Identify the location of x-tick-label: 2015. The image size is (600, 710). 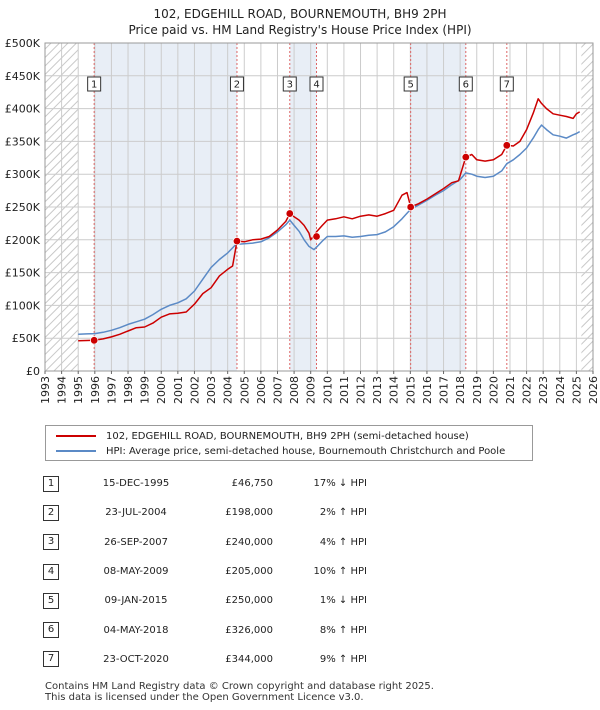
(410, 390).